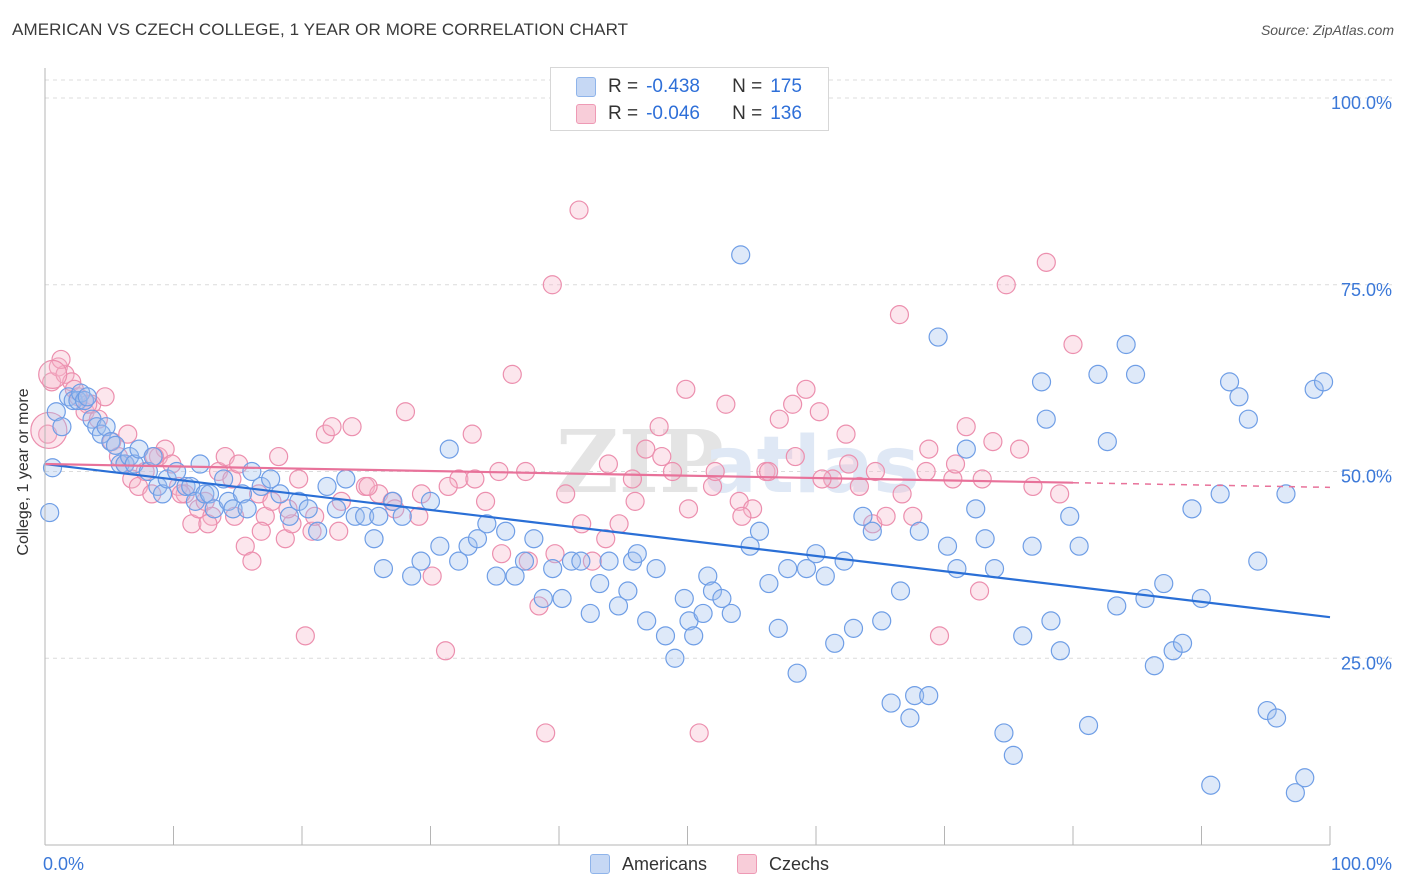  What do you see at coordinates (1366, 477) in the screenshot?
I see `y-tick-label: 50.0%` at bounding box center [1366, 477].